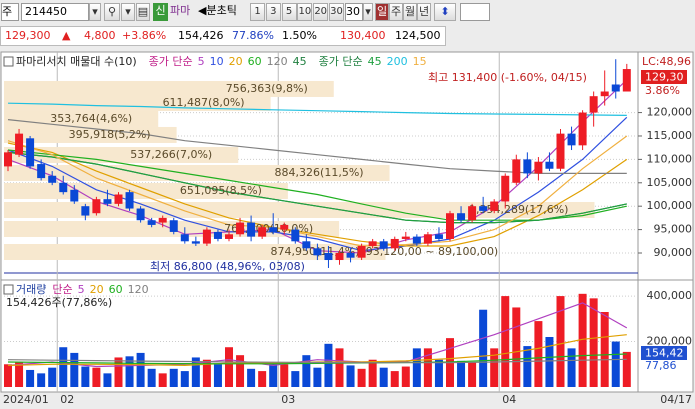 The width and height of the screenshot is (695, 409). What do you see at coordinates (670, 112) in the screenshot?
I see `y-tick-label: 120,000` at bounding box center [670, 112].